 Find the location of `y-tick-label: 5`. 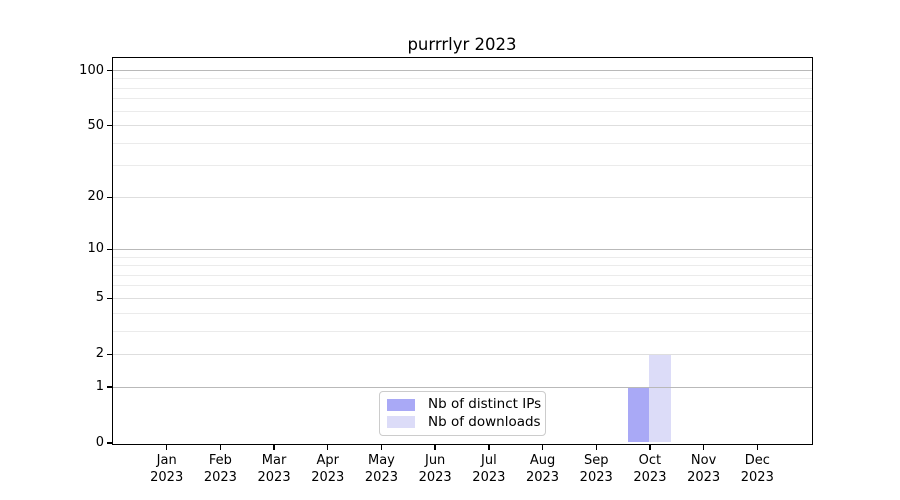

y-tick-label: 5 is located at coordinates (99, 298).